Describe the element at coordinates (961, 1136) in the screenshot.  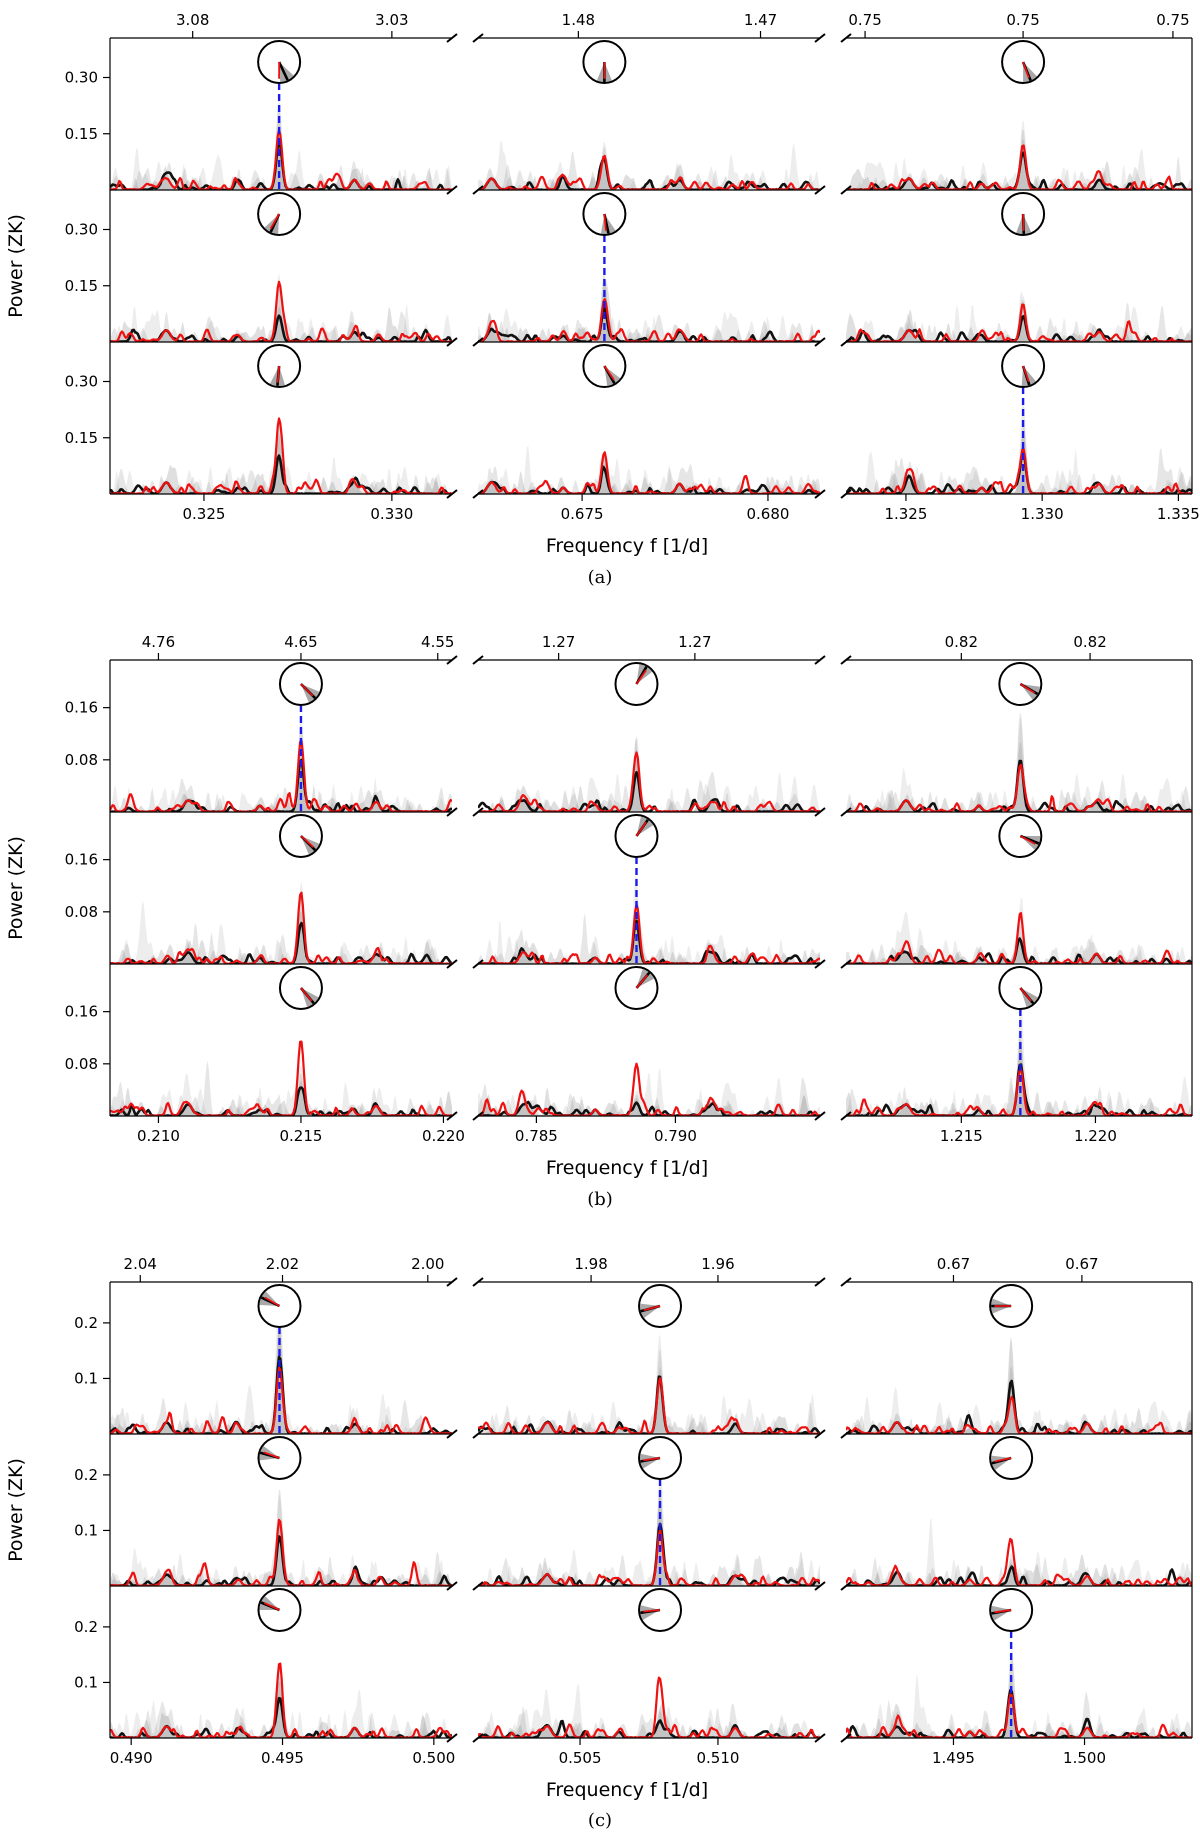
I see `bottom-tick-label: 1.215` at that location.